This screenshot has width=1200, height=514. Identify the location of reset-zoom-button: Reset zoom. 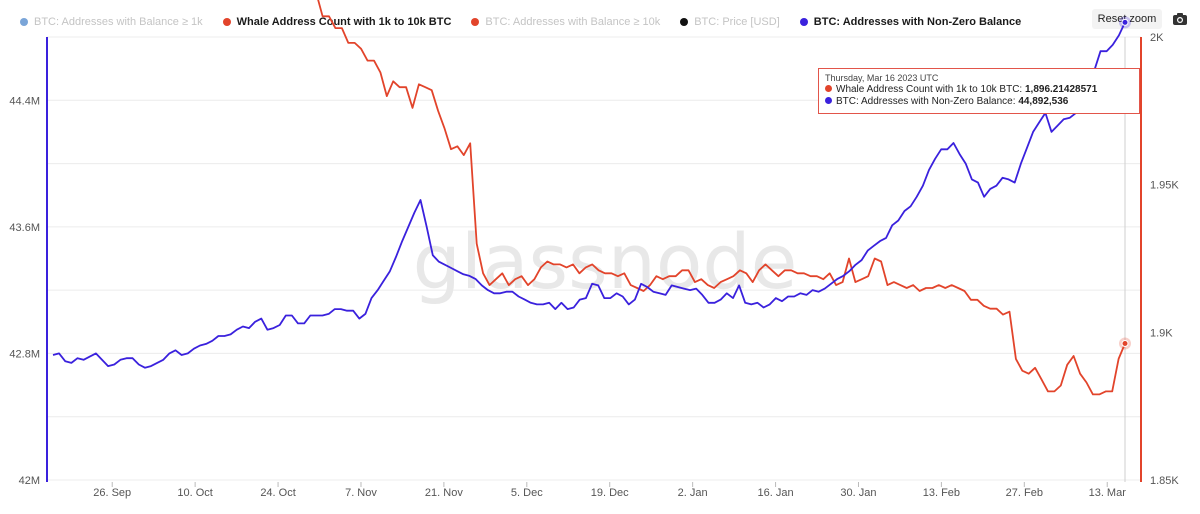
(1127, 19).